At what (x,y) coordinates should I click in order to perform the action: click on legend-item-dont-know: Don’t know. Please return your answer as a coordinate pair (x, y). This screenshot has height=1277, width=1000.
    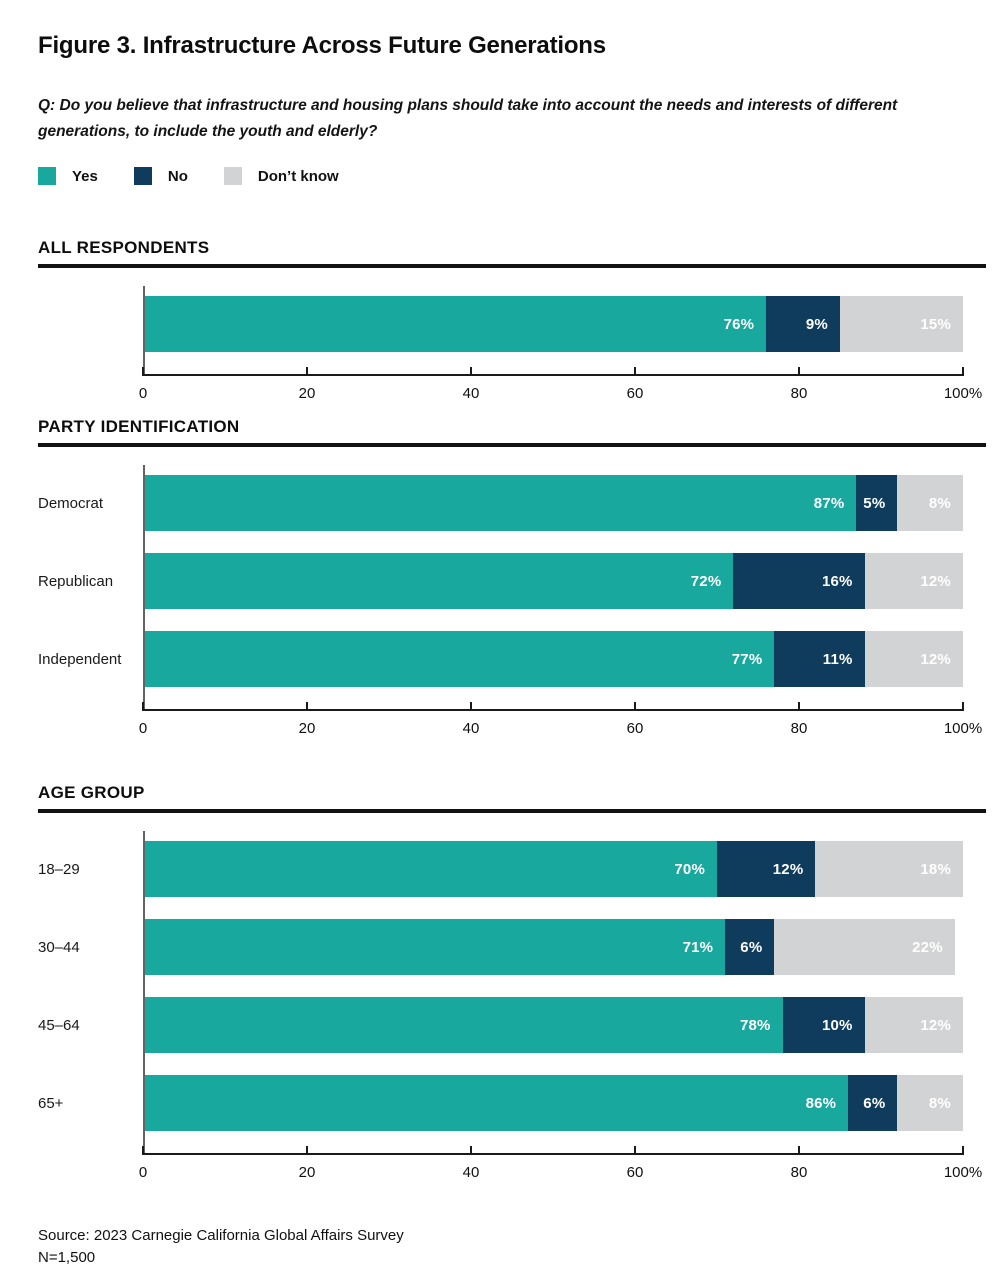
    Looking at the image, I should click on (281, 176).